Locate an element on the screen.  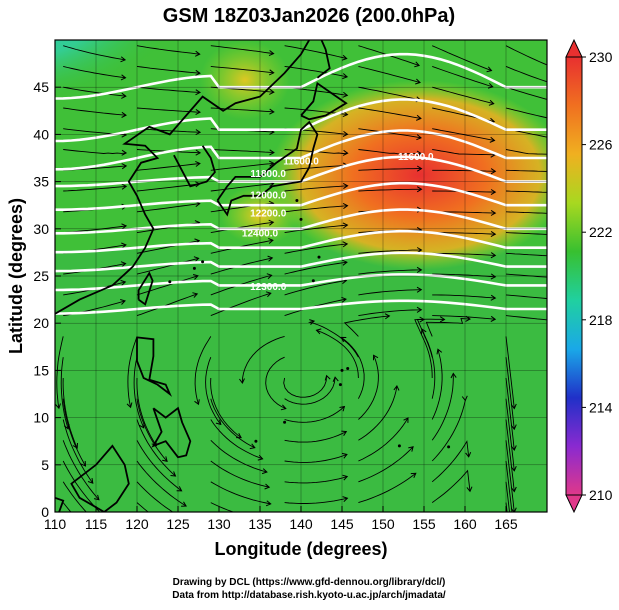
field-cyan-patch is located at coordinates (152, 100).